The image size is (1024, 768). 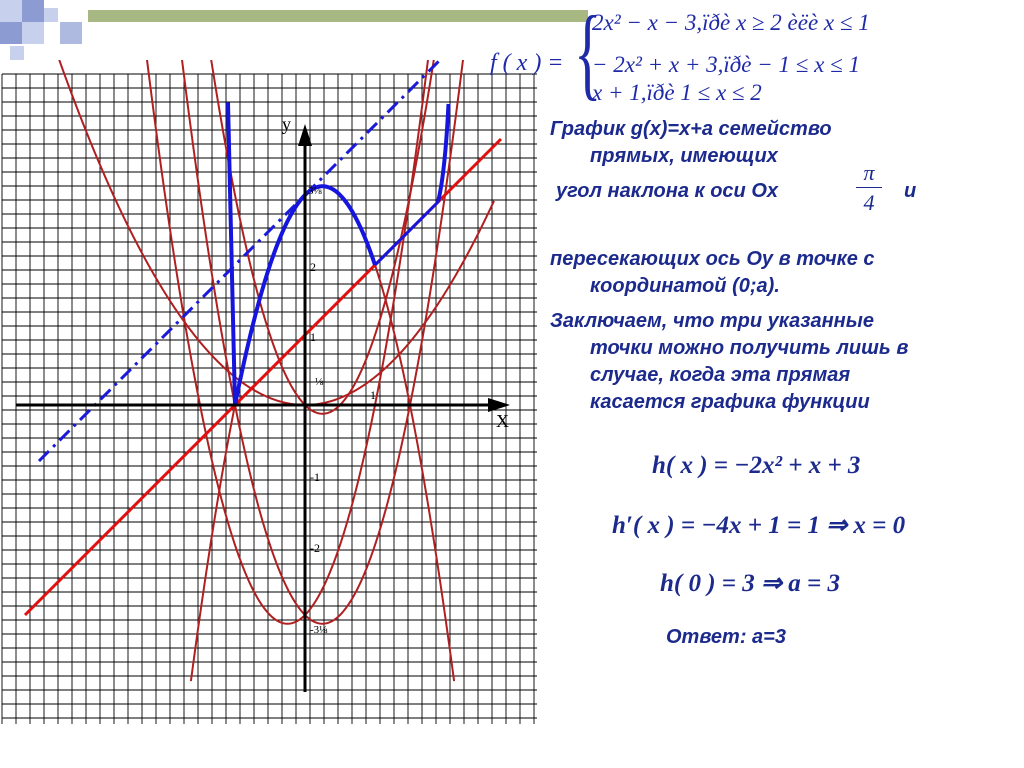 I want to click on pi-over-4-fraction: π 4, so click(x=869, y=188).